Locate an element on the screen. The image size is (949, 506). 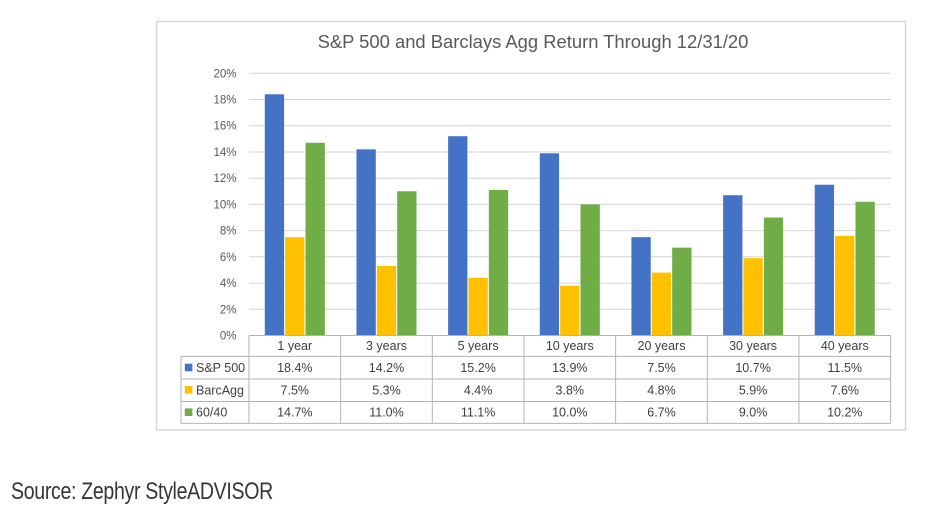
svg-text: 3 years is located at coordinates (386, 346).